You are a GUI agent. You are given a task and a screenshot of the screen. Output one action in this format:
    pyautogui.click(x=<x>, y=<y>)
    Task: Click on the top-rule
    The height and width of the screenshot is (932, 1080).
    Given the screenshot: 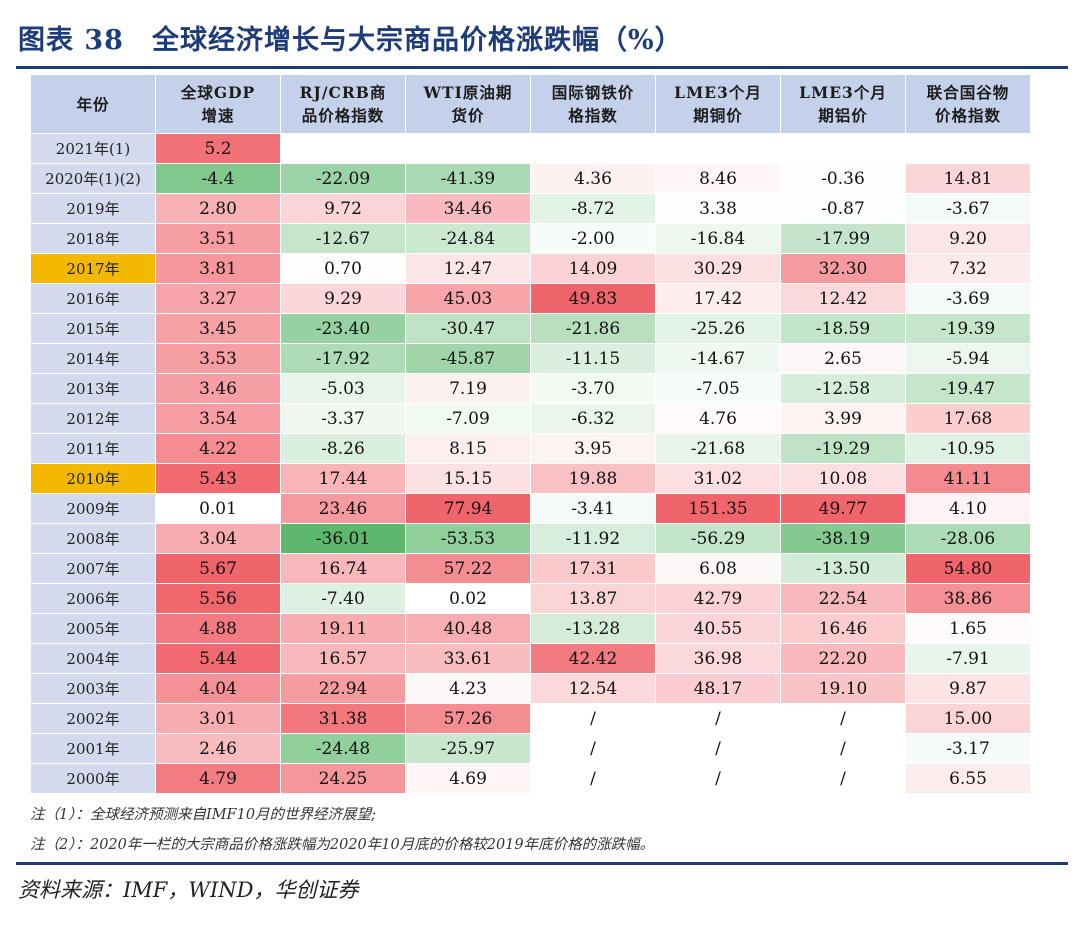 What is the action you would take?
    pyautogui.click(x=542, y=67)
    